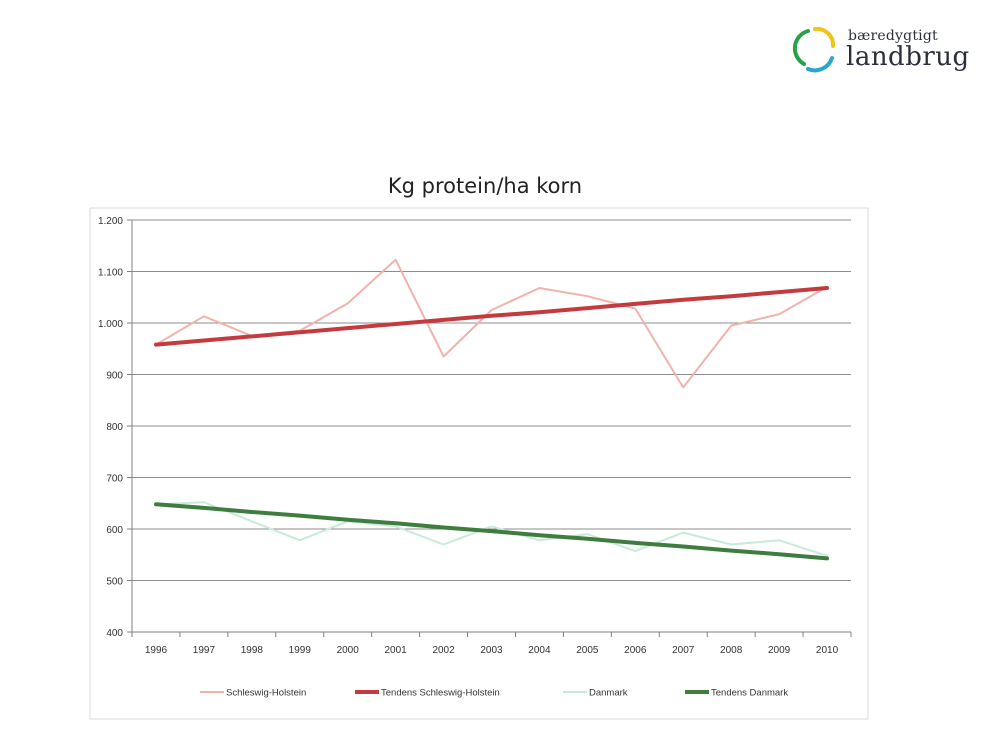 This screenshot has width=1000, height=750. Describe the element at coordinates (779, 650) in the screenshot. I see `x-tick-label: 2009` at that location.